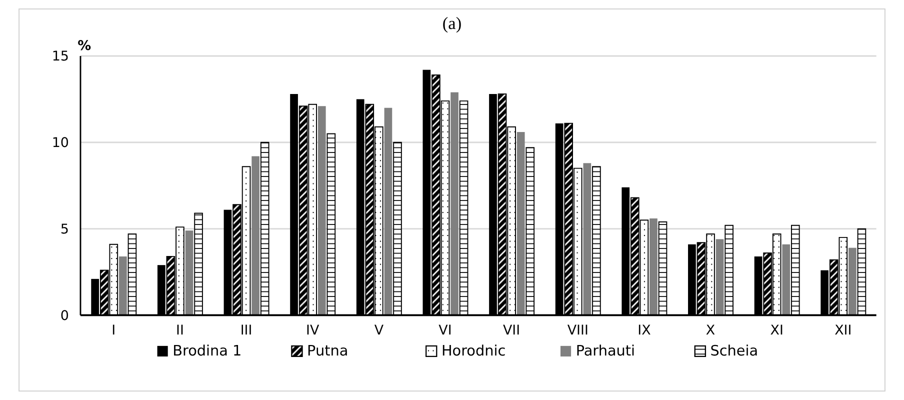 The image size is (904, 400). What do you see at coordinates (644, 330) in the screenshot?
I see `x-tick-label: IX` at bounding box center [644, 330].